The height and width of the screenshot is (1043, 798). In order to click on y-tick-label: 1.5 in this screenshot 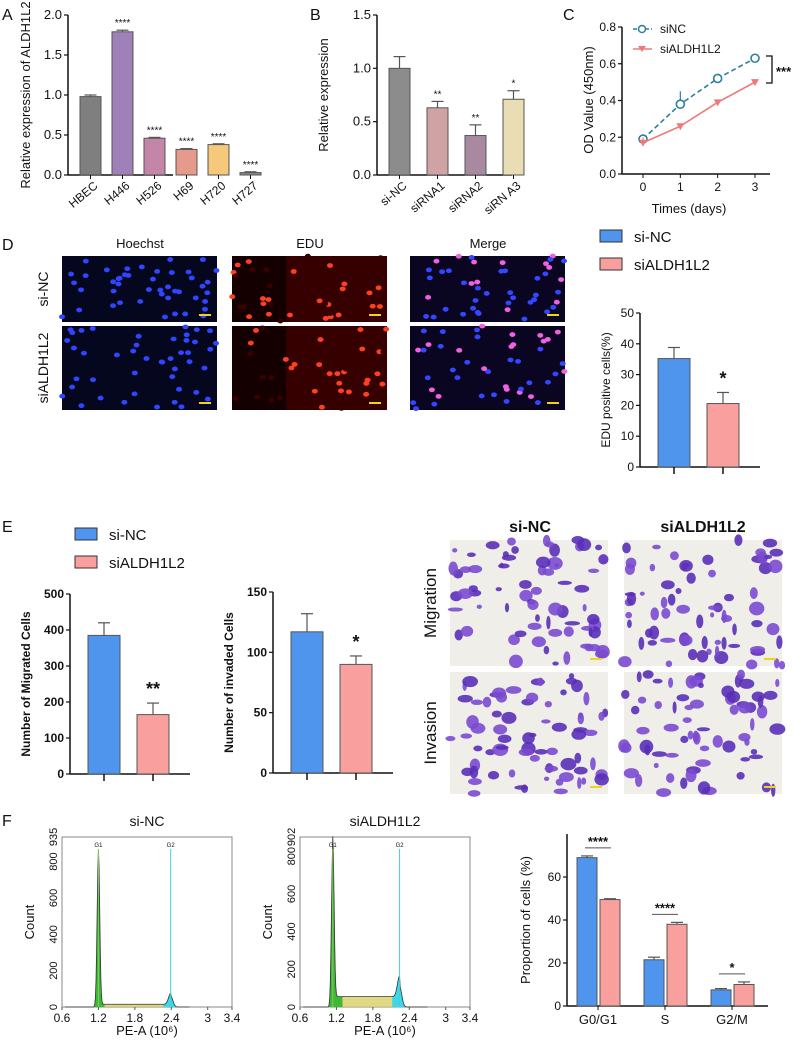, I will do `click(53, 54)`.